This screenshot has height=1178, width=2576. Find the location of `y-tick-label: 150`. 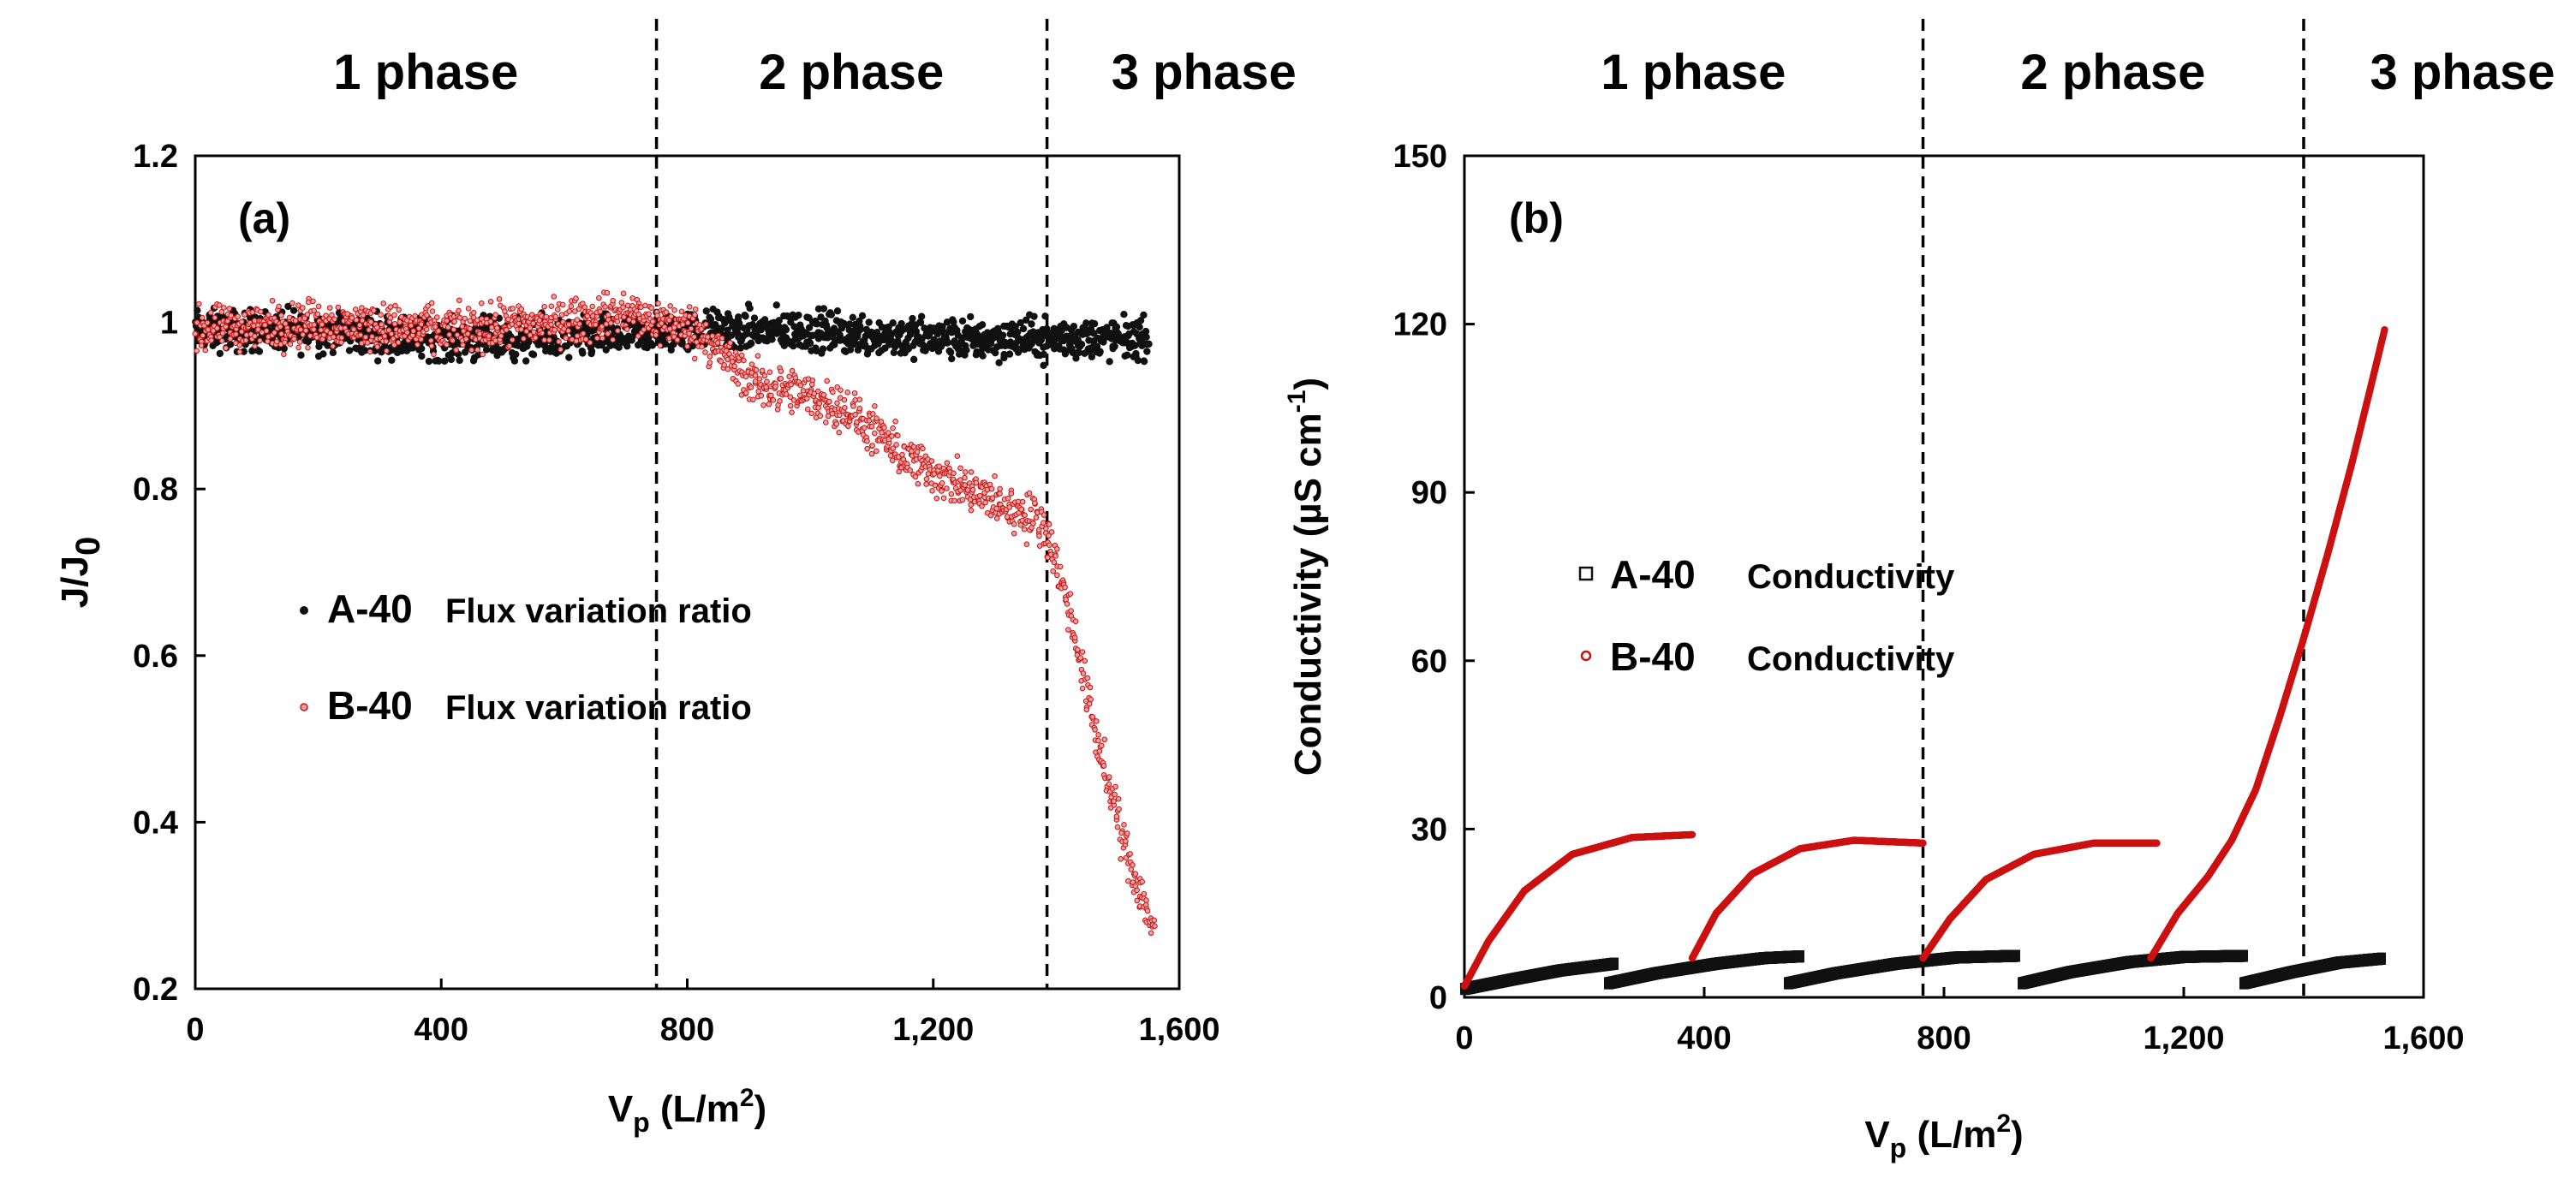

y-tick-label: 150 is located at coordinates (1420, 157).